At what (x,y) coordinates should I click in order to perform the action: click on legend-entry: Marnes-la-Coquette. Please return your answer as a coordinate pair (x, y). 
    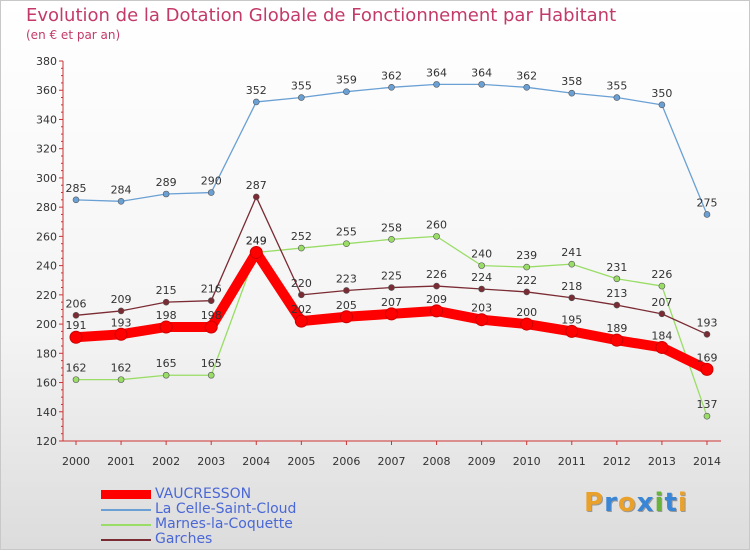
    Looking at the image, I should click on (198, 524).